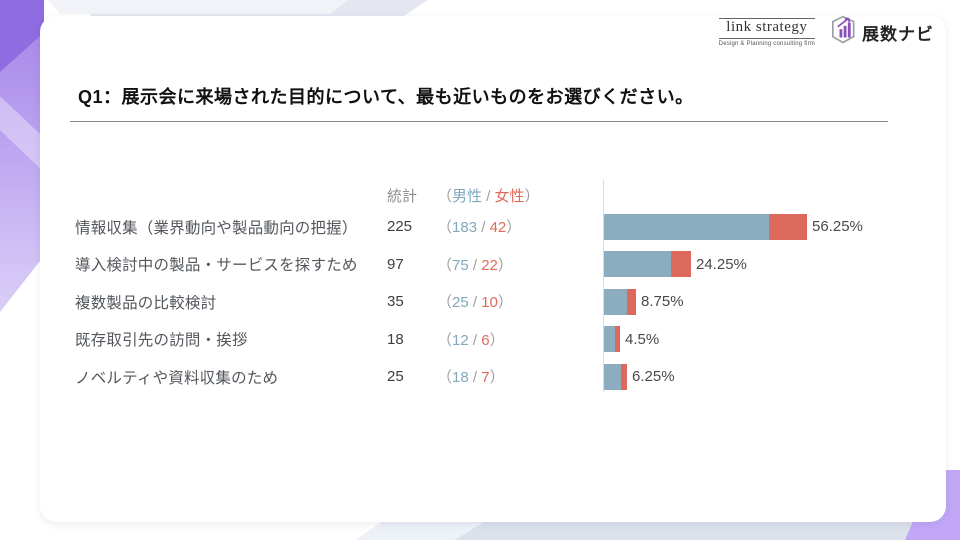 Image resolution: width=960 pixels, height=540 pixels. Describe the element at coordinates (662, 302) in the screenshot. I see `percent-label: 8.75%` at that location.